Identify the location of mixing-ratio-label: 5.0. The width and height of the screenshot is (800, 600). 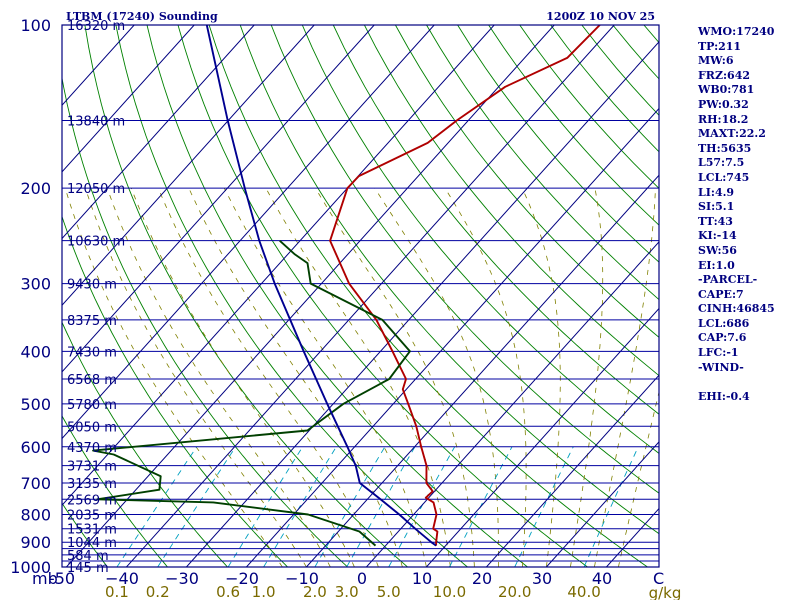
(389, 591).